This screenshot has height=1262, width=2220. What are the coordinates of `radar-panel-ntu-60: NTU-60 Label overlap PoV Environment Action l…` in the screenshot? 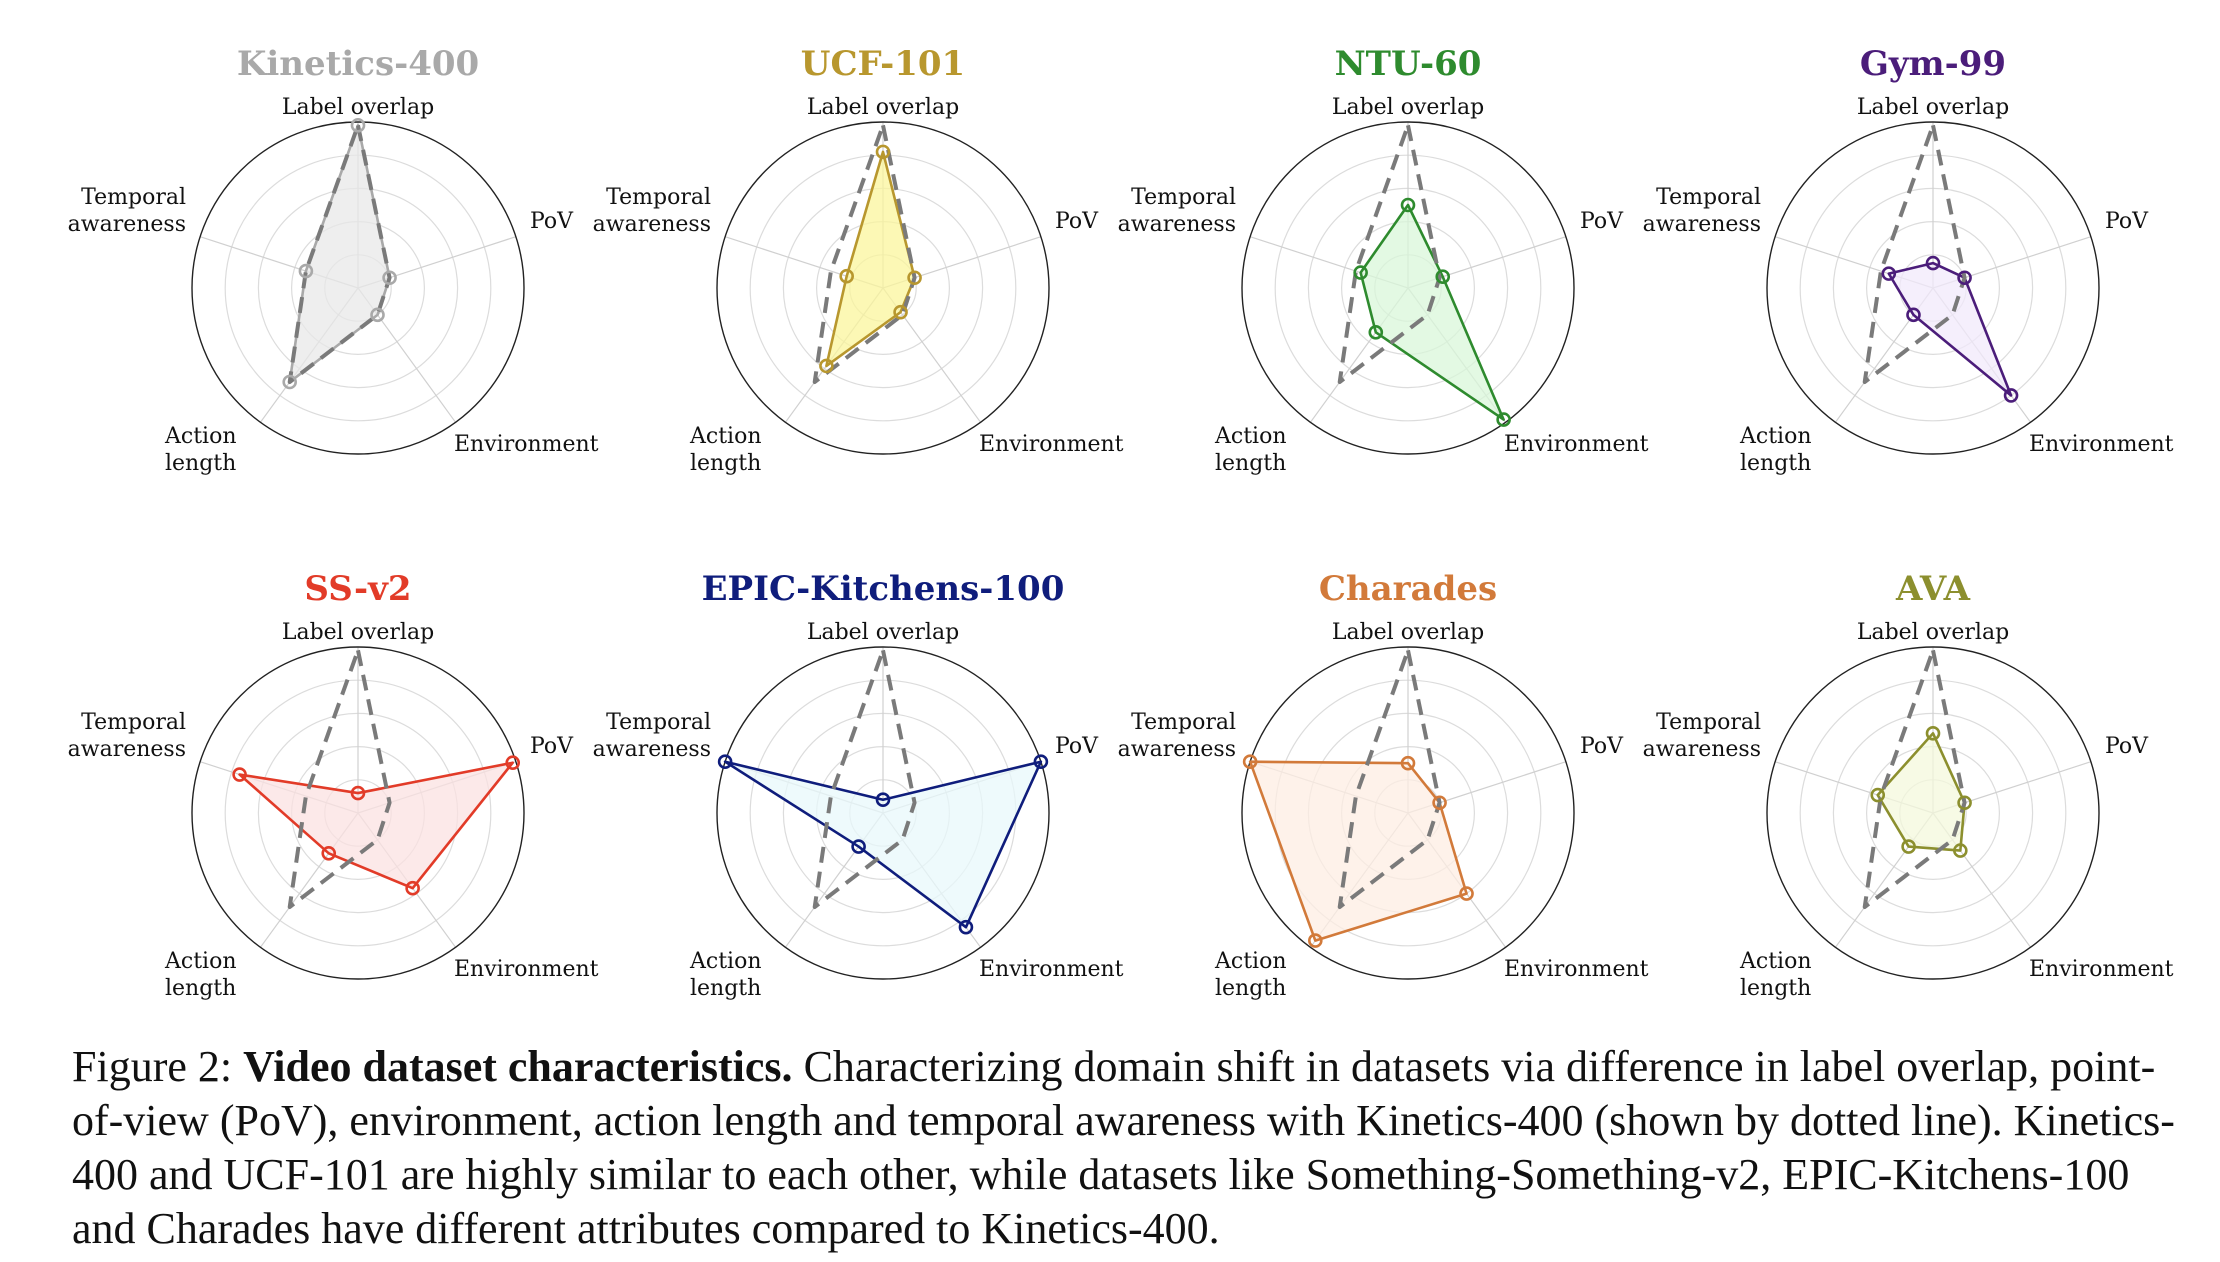 It's located at (1349, 260).